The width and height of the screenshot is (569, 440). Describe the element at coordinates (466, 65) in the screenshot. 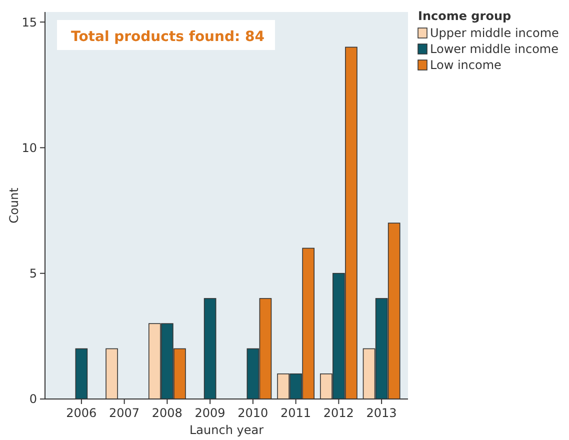

I see `legend-label: Low income` at that location.